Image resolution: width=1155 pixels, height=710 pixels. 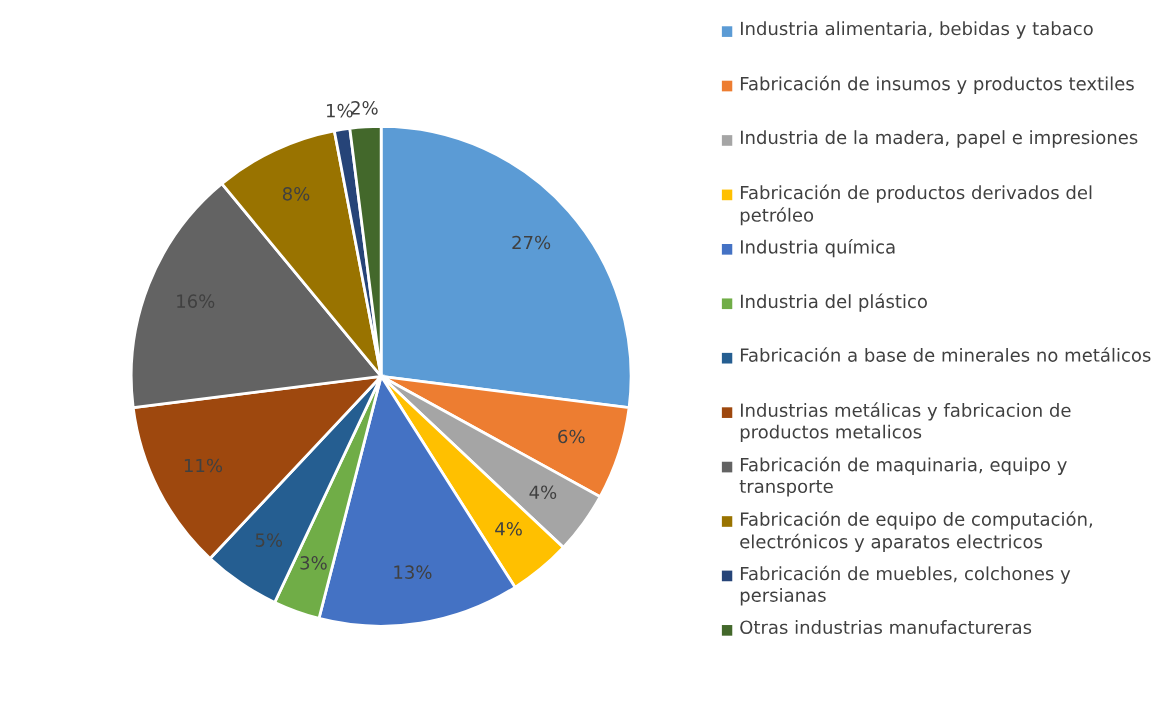 I want to click on data-label: 27%, so click(x=531, y=242).